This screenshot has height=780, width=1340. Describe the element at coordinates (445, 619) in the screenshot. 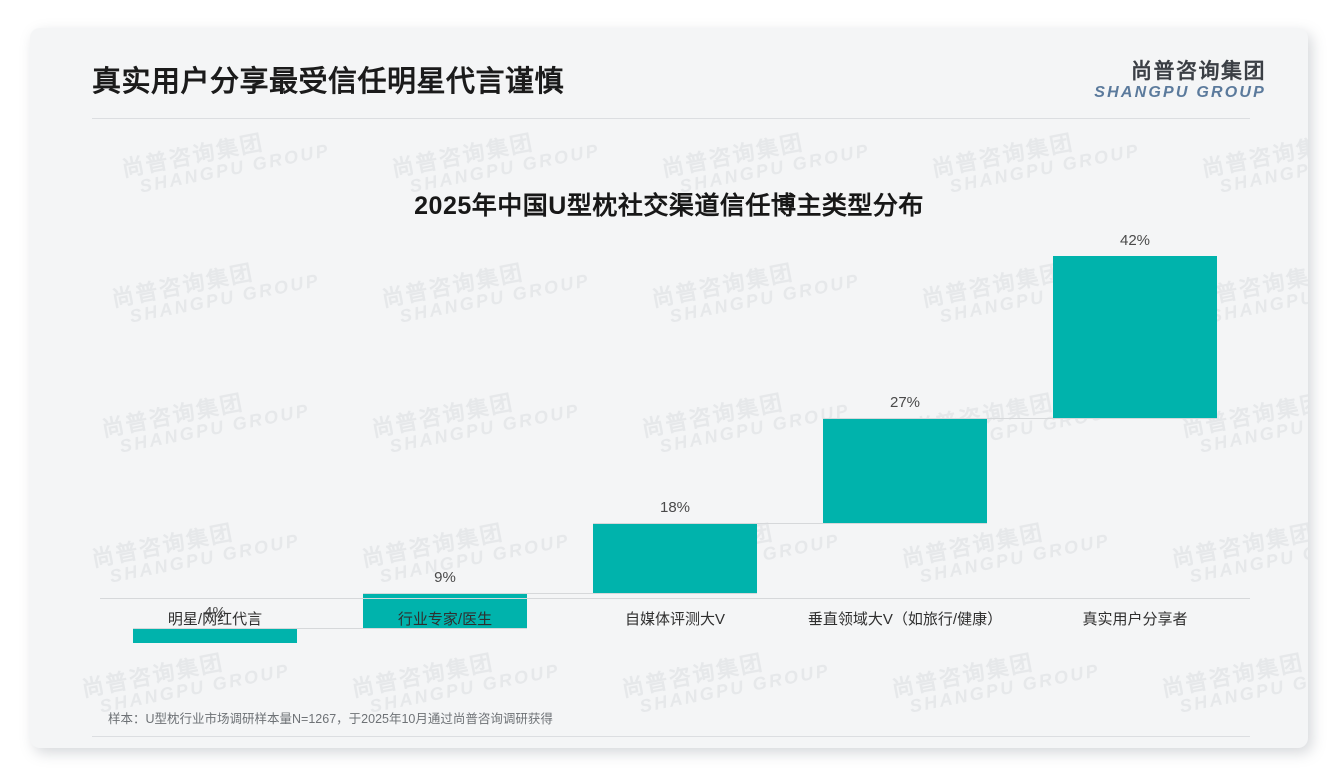

I see `category-label-2: 行业专家/医生` at that location.